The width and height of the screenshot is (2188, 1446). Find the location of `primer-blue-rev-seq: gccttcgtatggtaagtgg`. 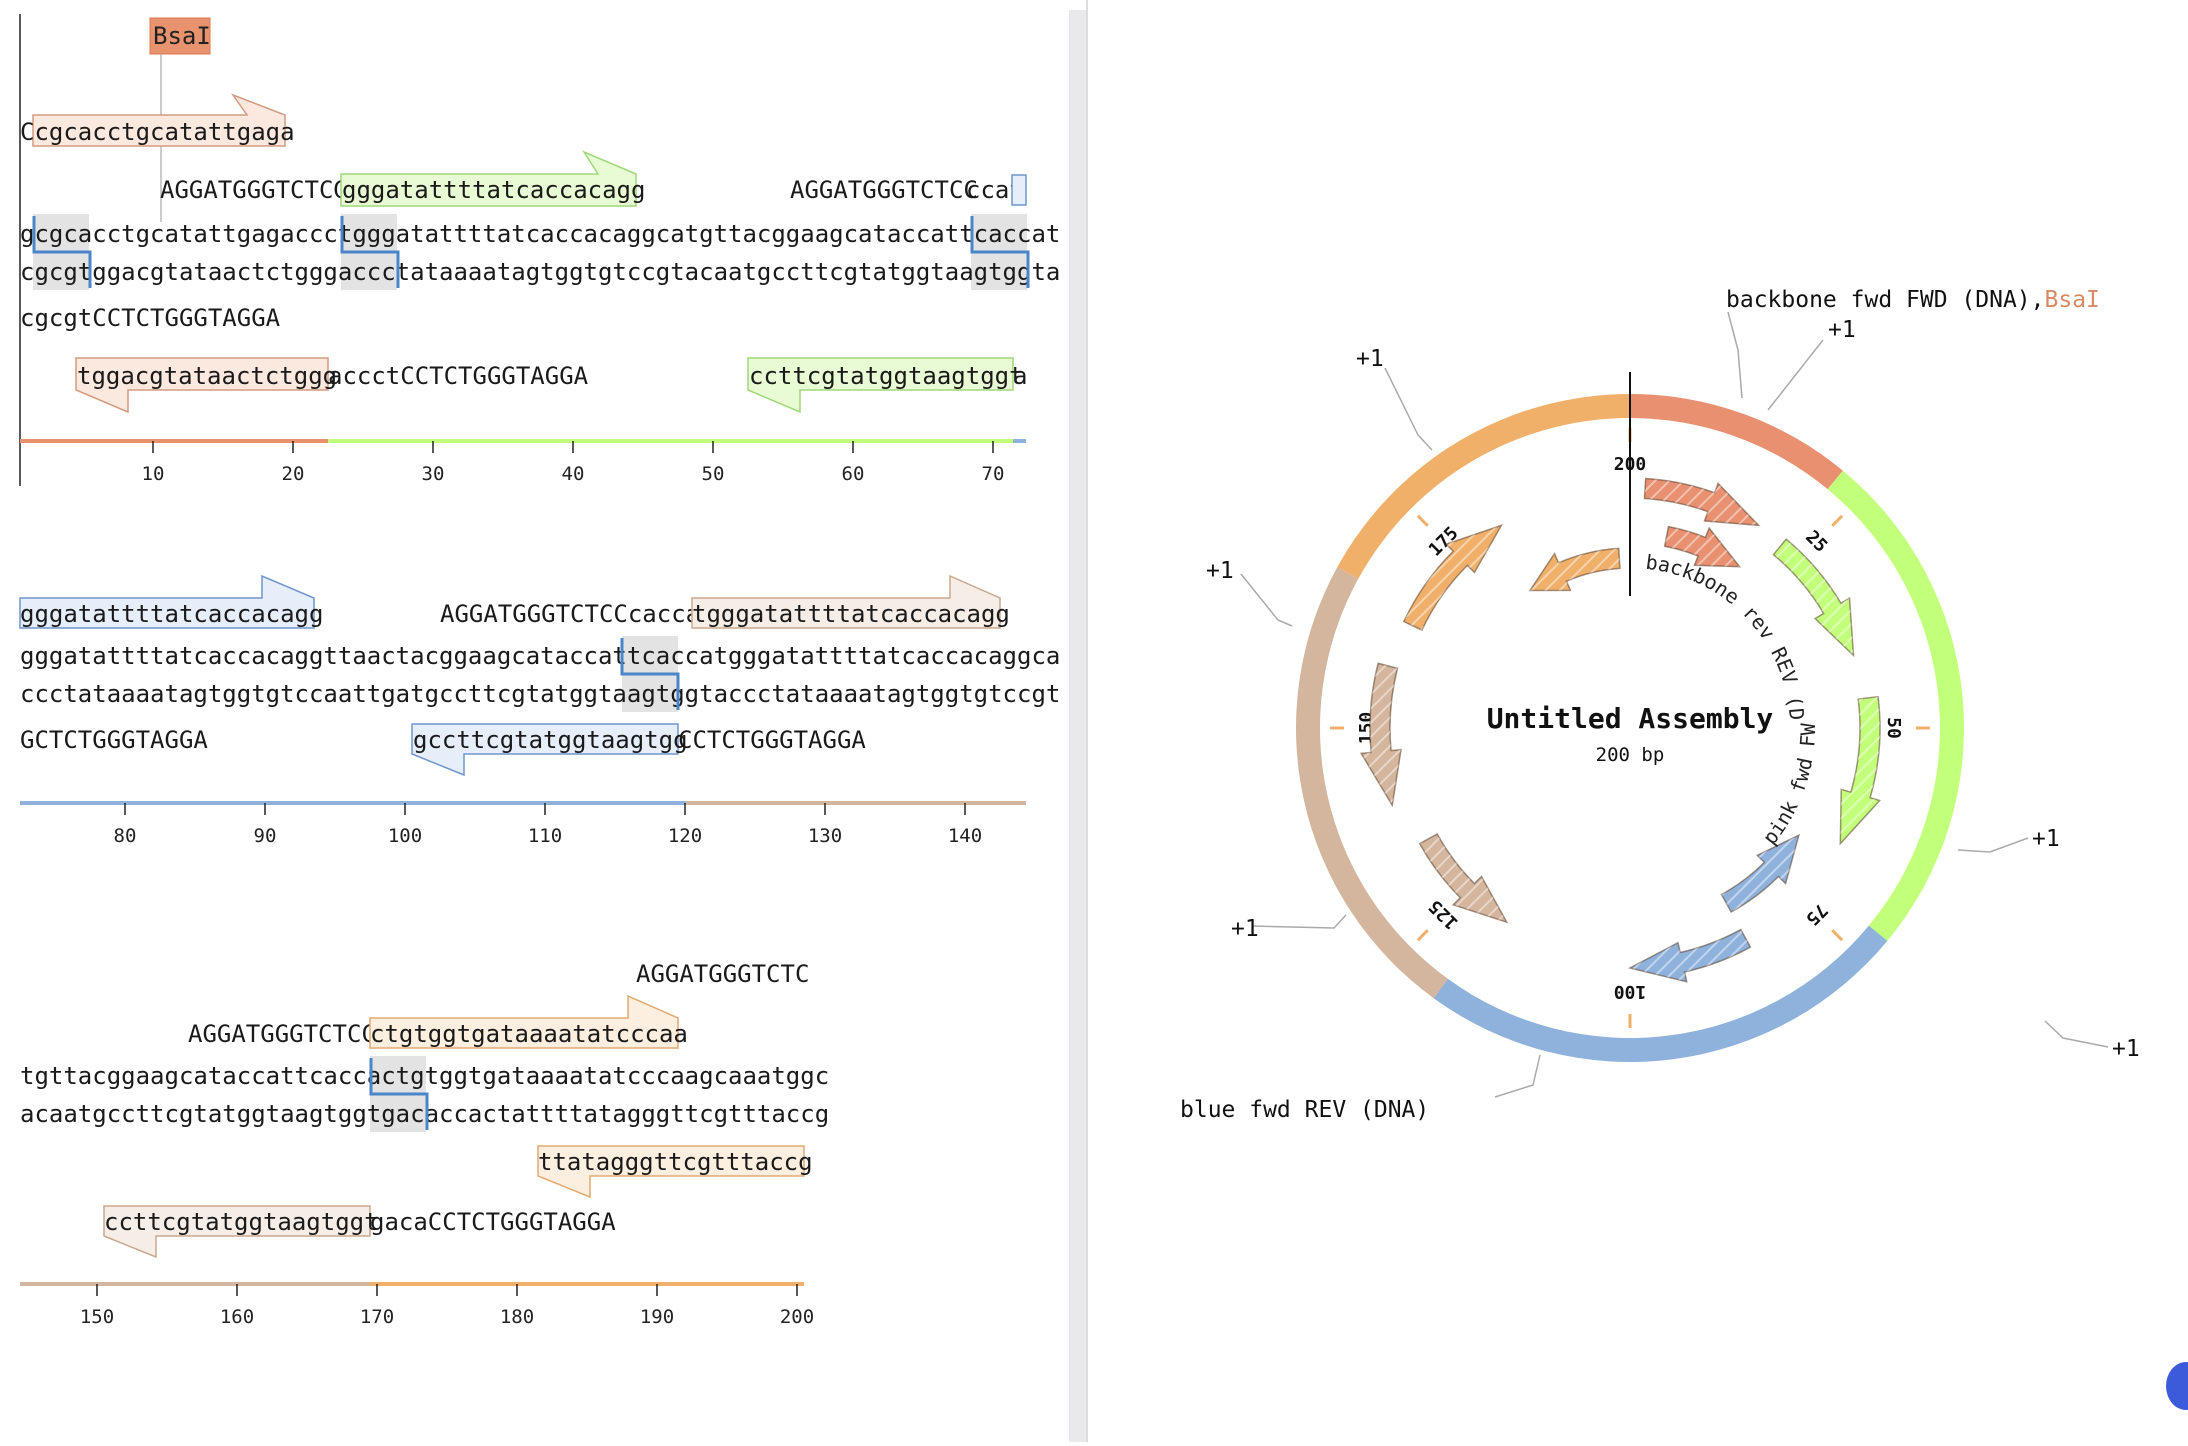

primer-blue-rev-seq: gccttcgtatggtaagtgg is located at coordinates (550, 740).